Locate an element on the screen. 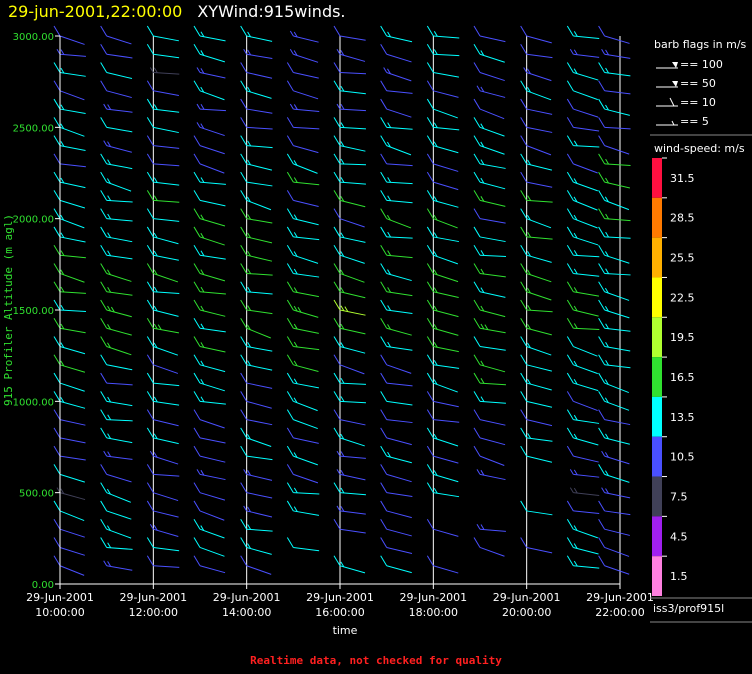  y-axis-label: 915 Profiler Altitude (m agl) is located at coordinates (8, 310).